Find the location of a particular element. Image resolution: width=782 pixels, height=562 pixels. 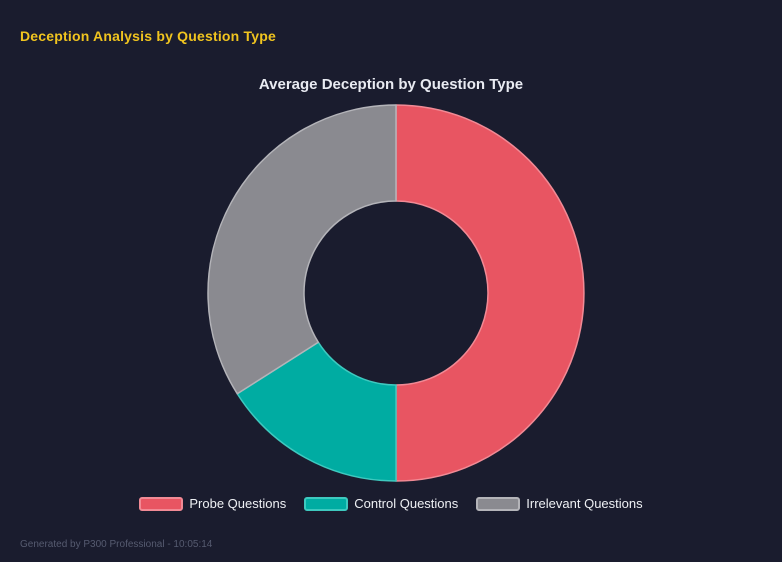

legend-item-probe-questions: Probe Questions is located at coordinates (212, 503).